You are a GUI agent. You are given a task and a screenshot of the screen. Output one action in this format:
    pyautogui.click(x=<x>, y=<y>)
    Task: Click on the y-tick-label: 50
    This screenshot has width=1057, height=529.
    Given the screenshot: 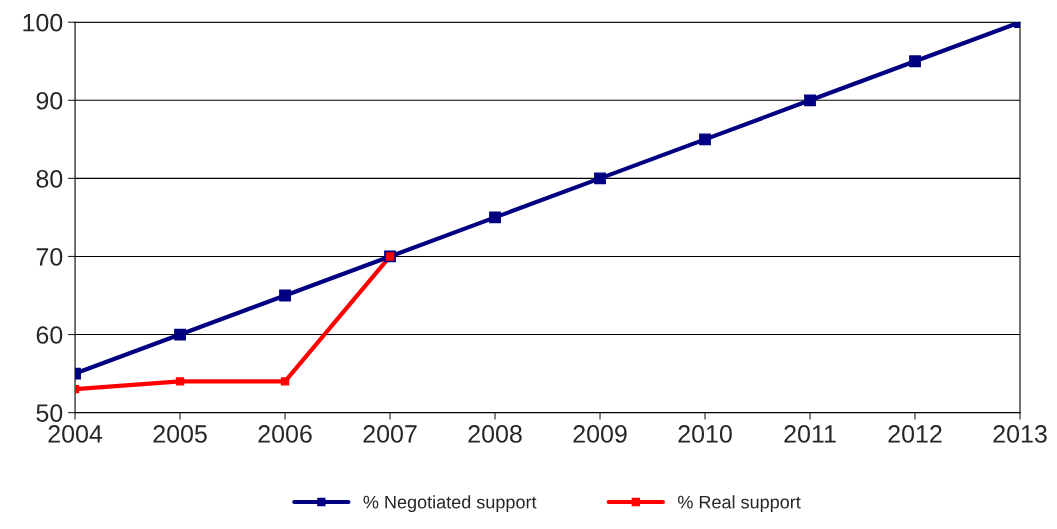 What is the action you would take?
    pyautogui.click(x=49, y=413)
    